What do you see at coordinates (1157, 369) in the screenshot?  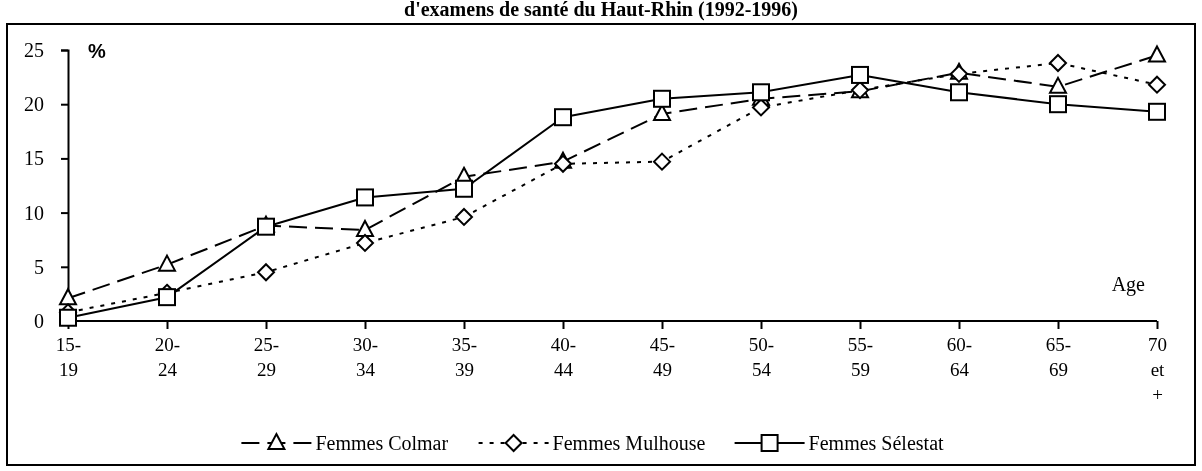 I see `x-tick-label: 70 et +` at bounding box center [1157, 369].